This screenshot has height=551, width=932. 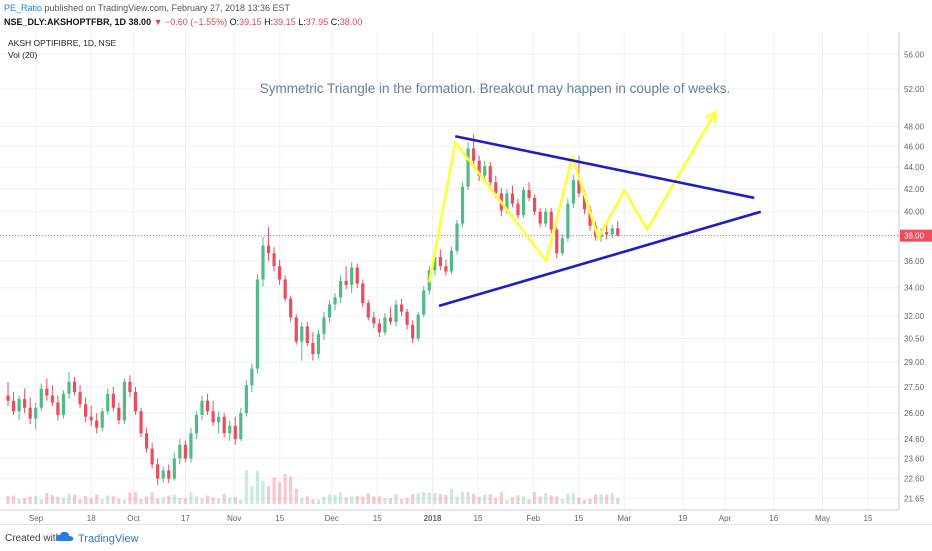 I want to click on price-tick-label: 22.60, so click(x=914, y=479).